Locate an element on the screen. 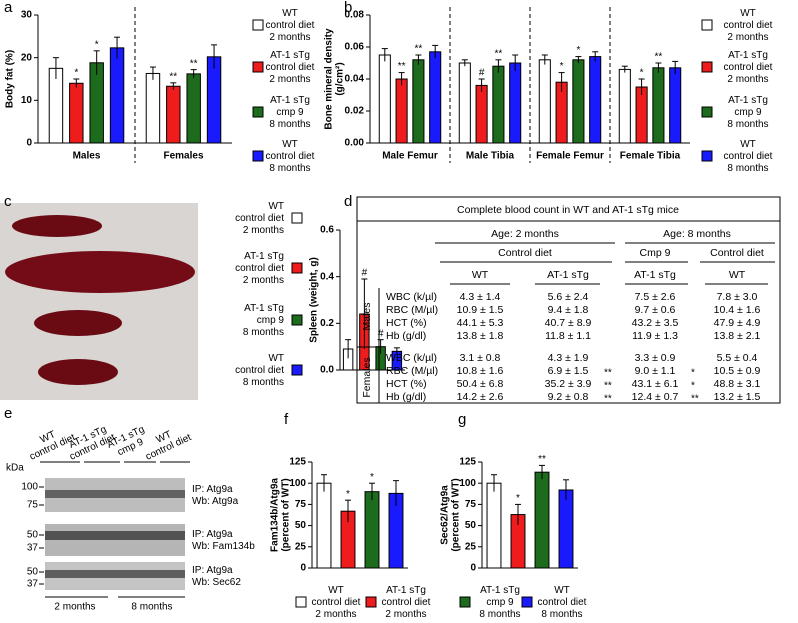  y-tick-label: 0.0 is located at coordinates (327, 370).